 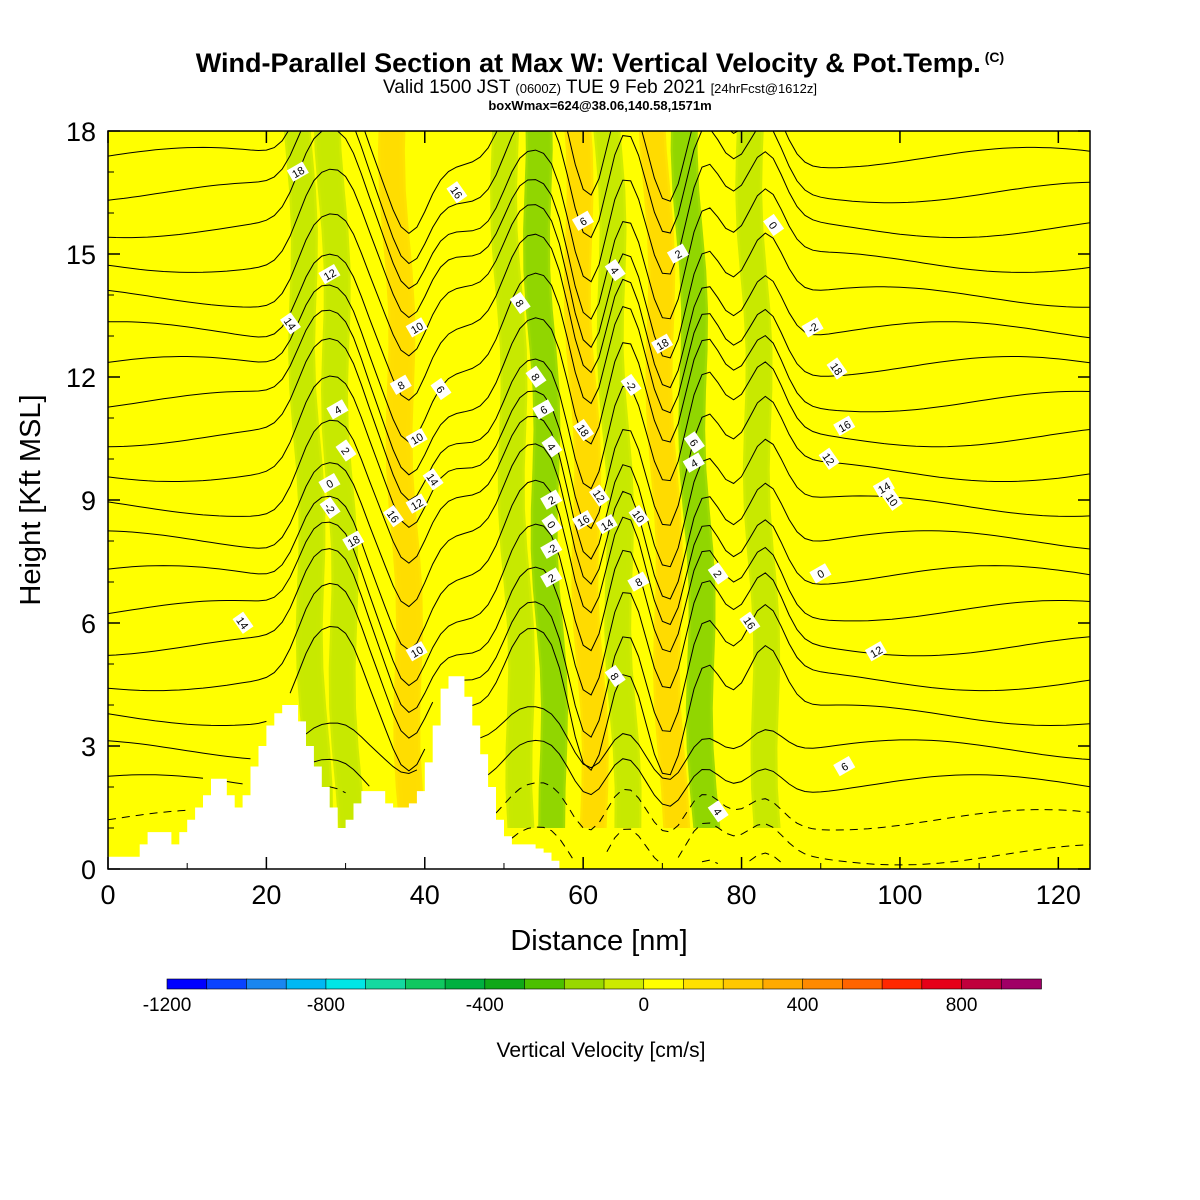 I want to click on contour-label: 14, so click(x=606, y=524).